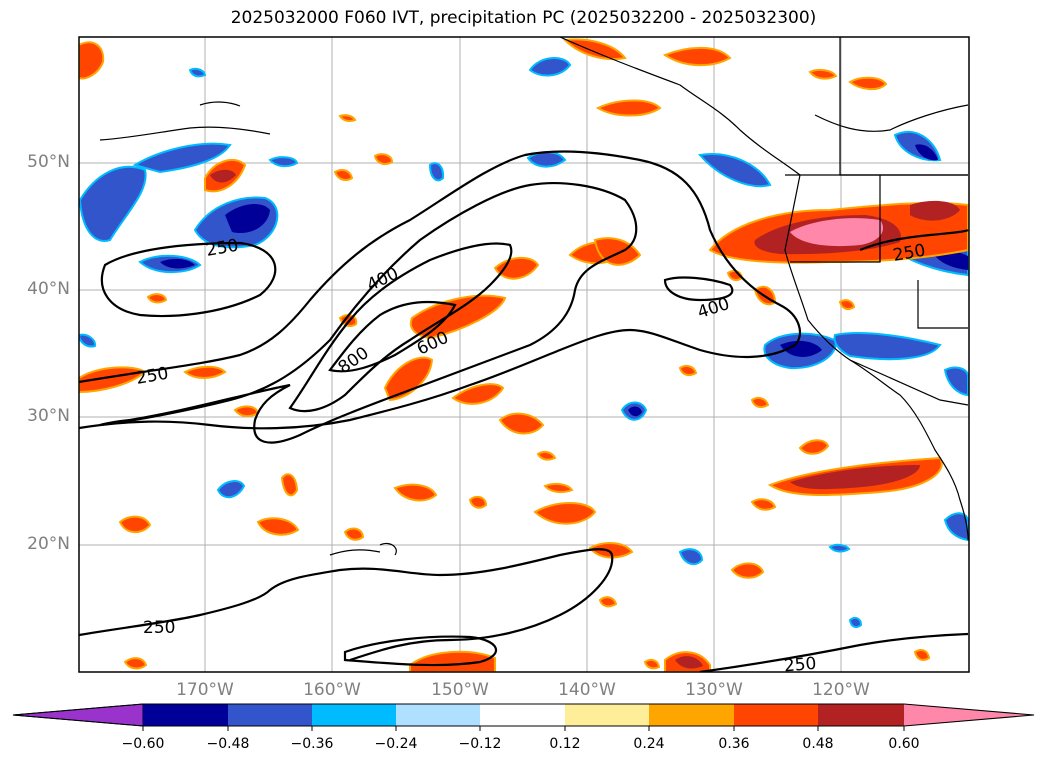  I want to click on longitude-label: 140°W, so click(587, 690).